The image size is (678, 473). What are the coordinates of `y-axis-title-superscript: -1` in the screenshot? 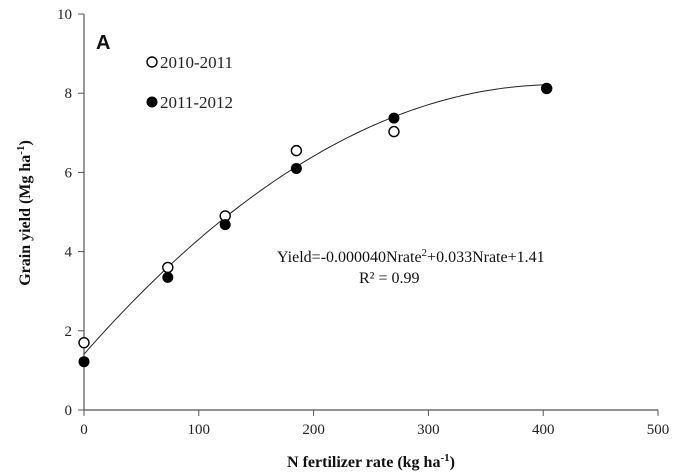 It's located at (21, 150).